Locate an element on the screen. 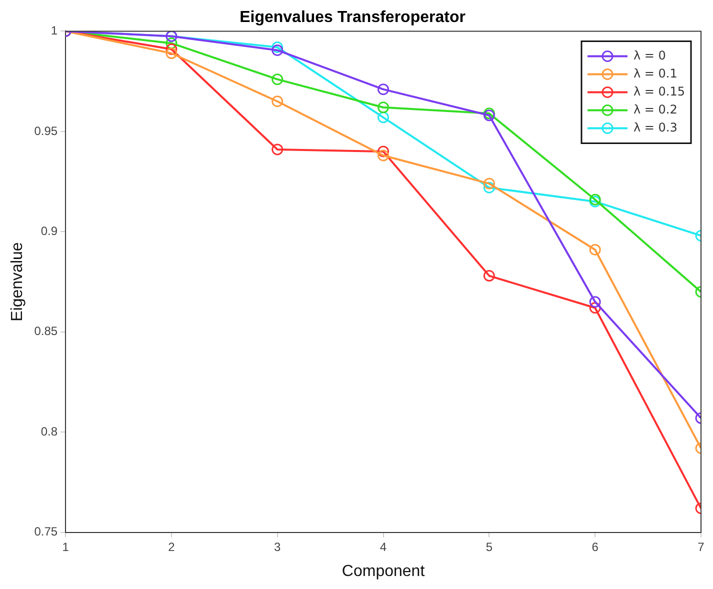 This screenshot has height=589, width=713. y-axis-title: Eigenvalue is located at coordinates (17, 282).